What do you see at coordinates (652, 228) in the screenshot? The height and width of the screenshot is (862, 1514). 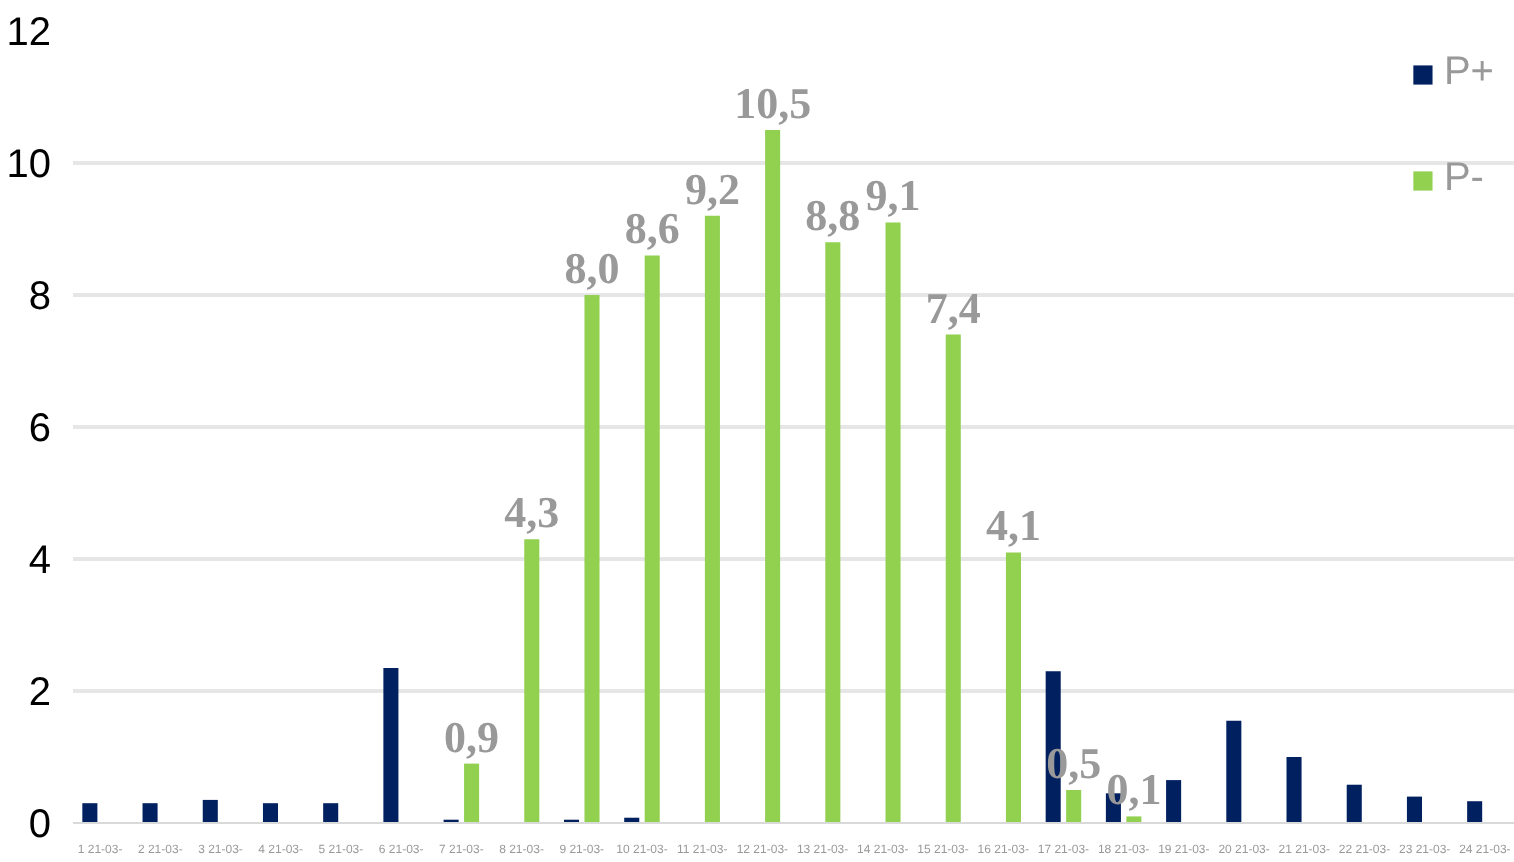 I see `data-label: 8,6` at bounding box center [652, 228].